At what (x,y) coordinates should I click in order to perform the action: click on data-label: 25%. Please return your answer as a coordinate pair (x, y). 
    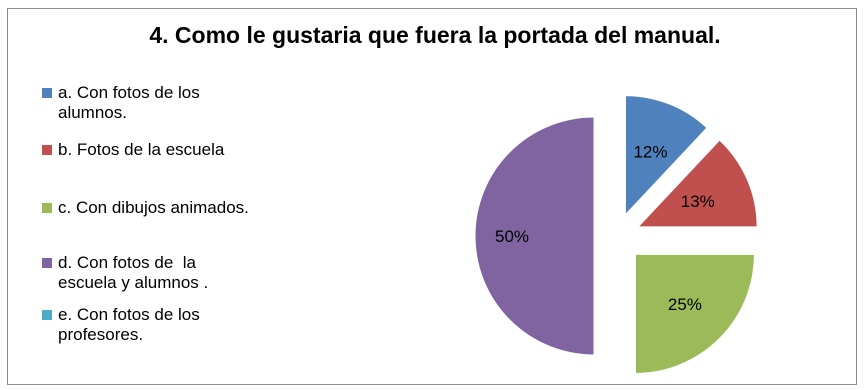
    Looking at the image, I should click on (685, 304).